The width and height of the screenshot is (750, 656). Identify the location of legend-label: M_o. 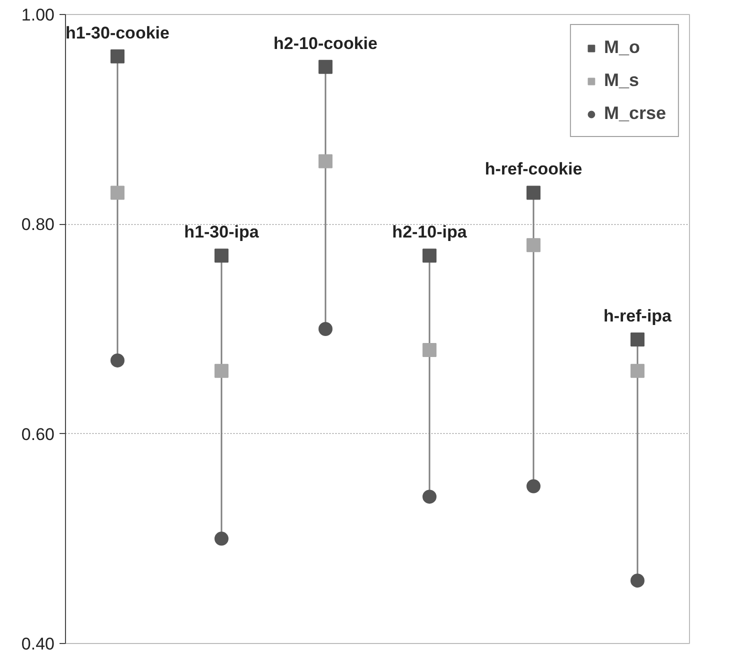
(622, 47).